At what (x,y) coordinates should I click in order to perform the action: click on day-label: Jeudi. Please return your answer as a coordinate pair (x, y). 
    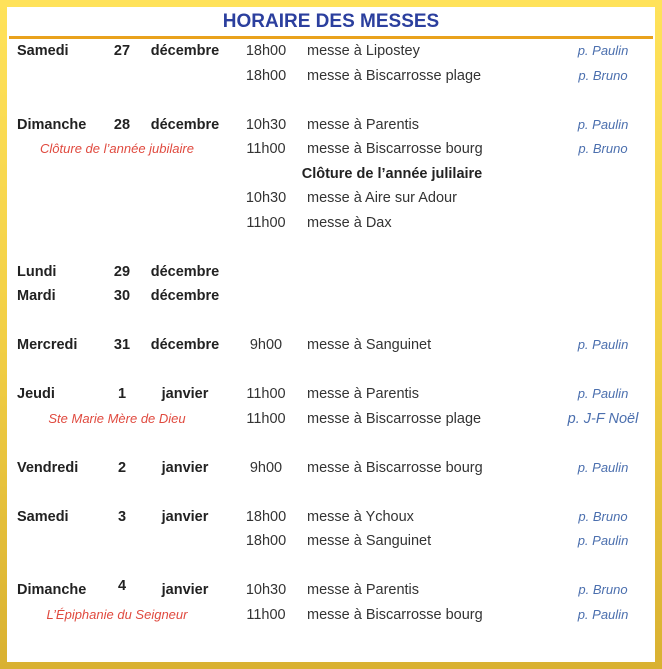
    Looking at the image, I should click on (36, 394).